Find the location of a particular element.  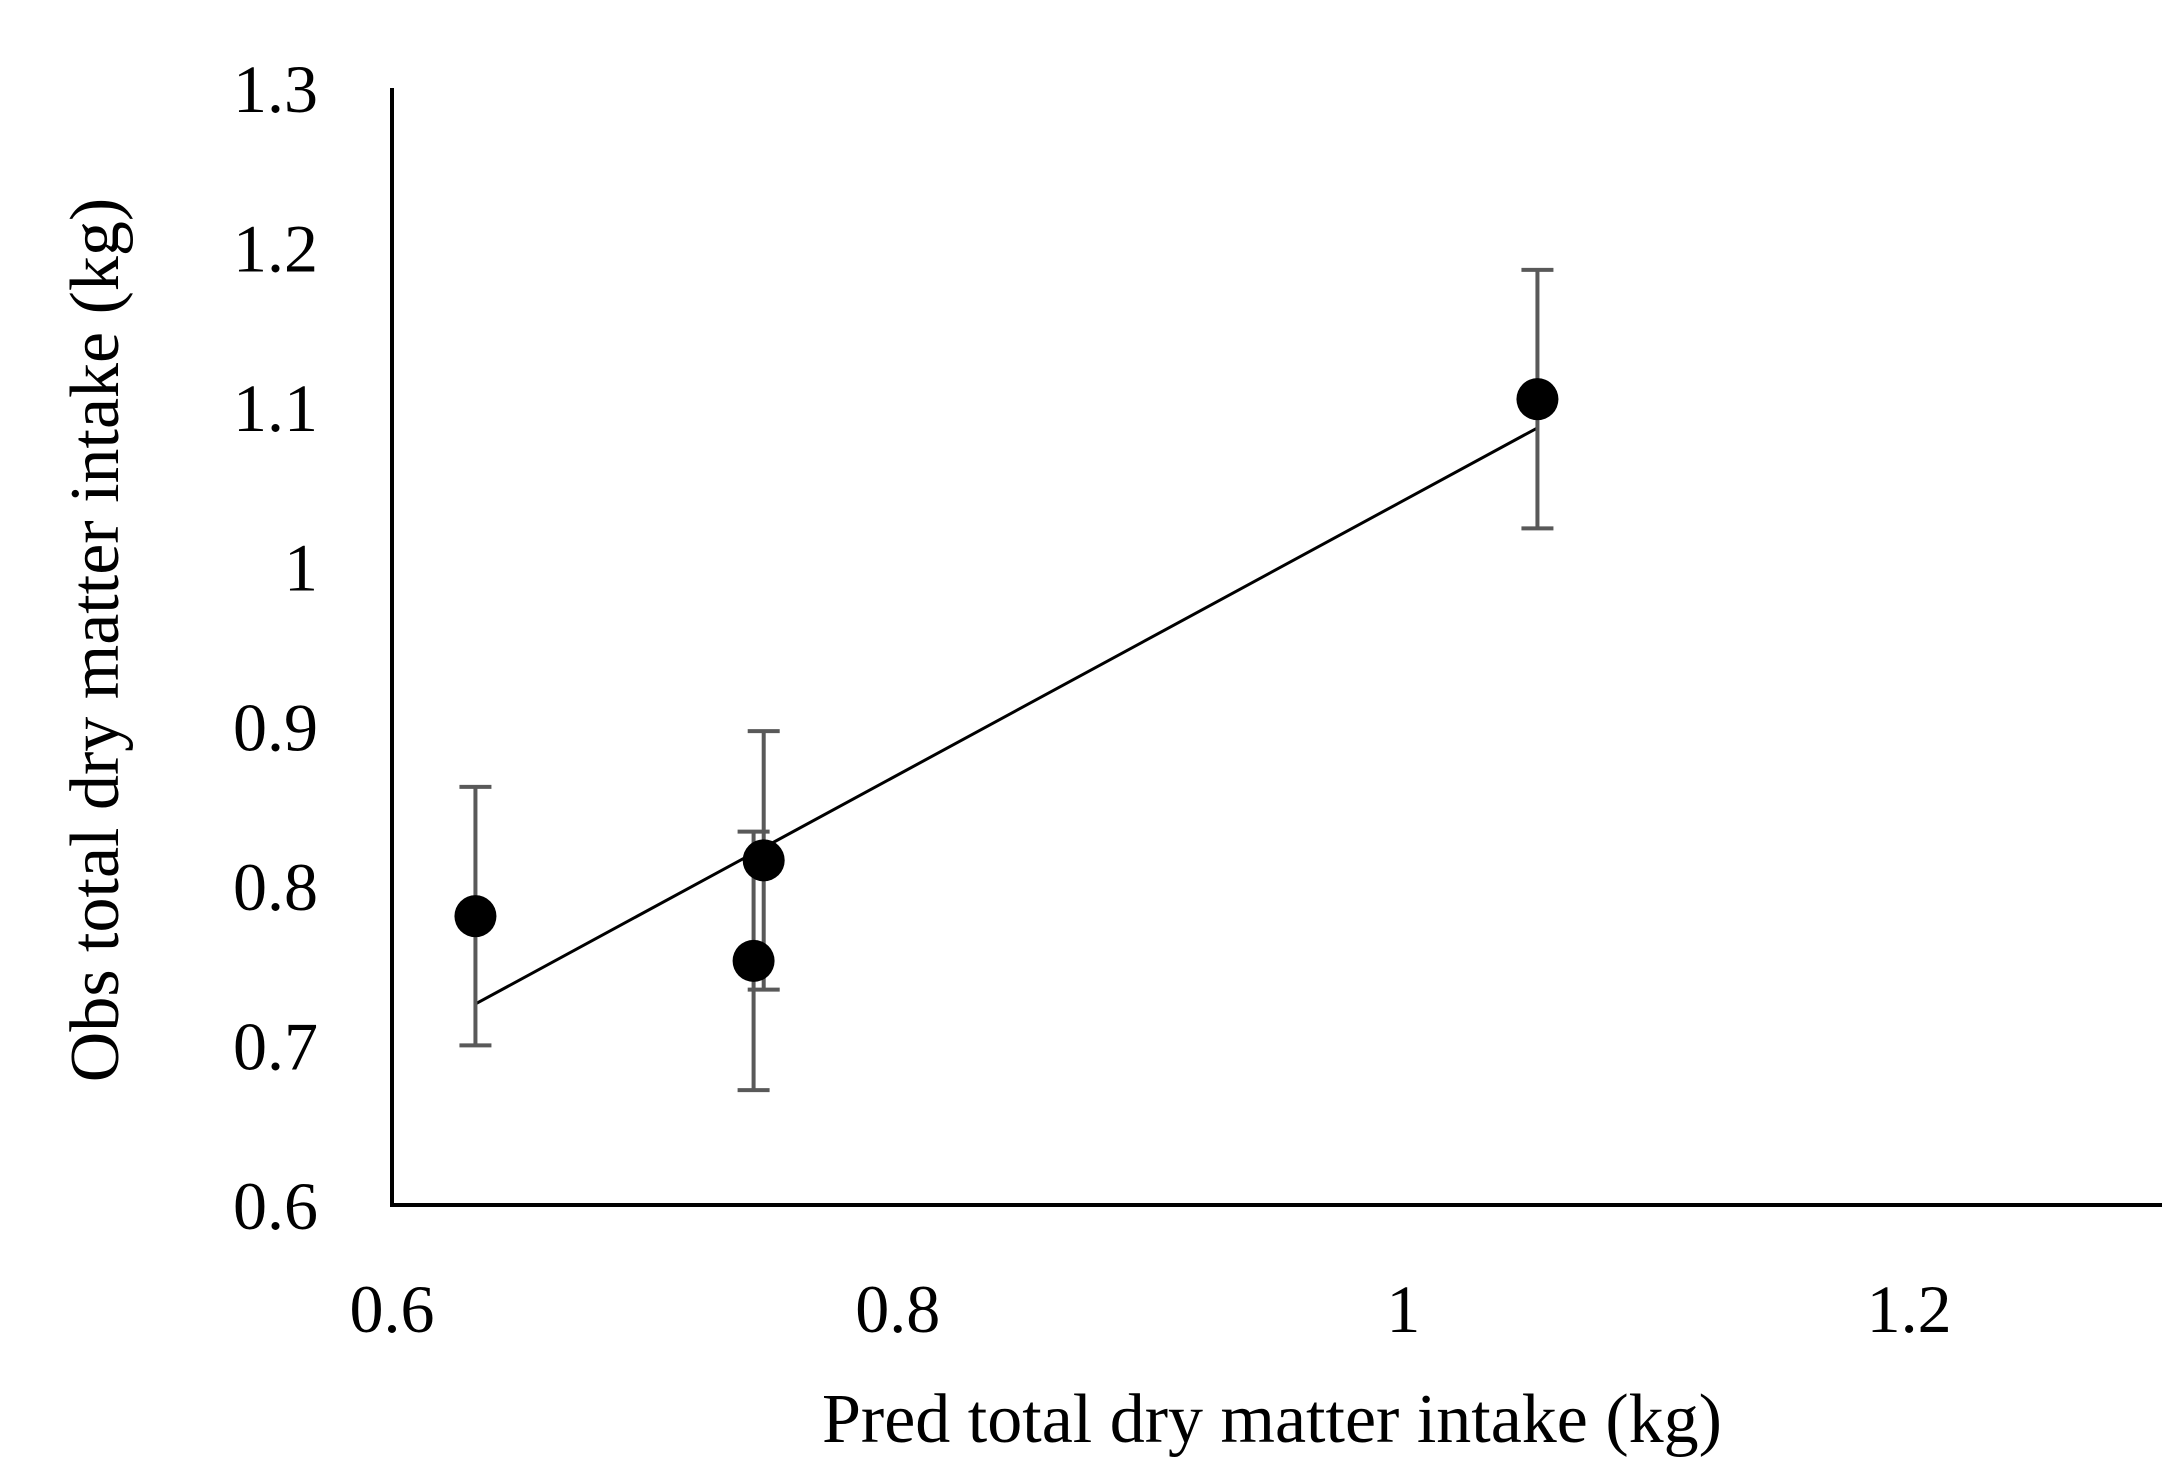

y-tick-label: 1.2 is located at coordinates (275, 249).